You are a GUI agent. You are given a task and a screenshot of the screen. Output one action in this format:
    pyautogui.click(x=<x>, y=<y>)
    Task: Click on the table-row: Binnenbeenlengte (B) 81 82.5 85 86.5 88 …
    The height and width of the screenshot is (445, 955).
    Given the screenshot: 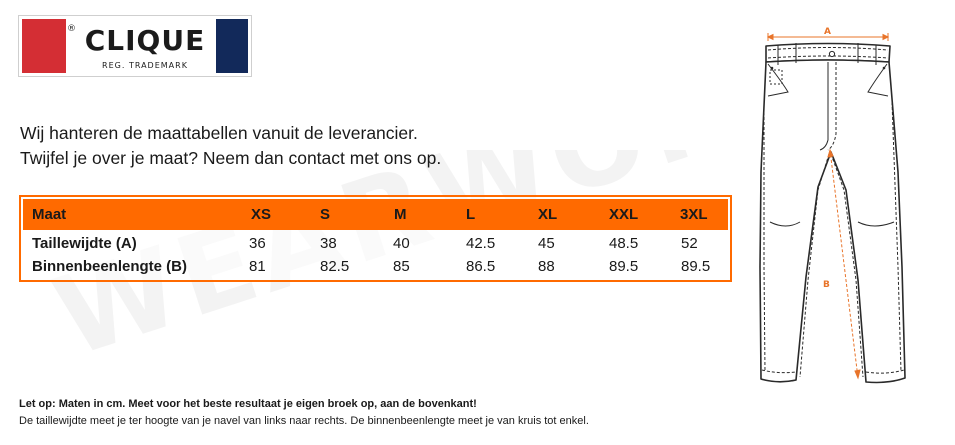 What is the action you would take?
    pyautogui.click(x=375, y=266)
    